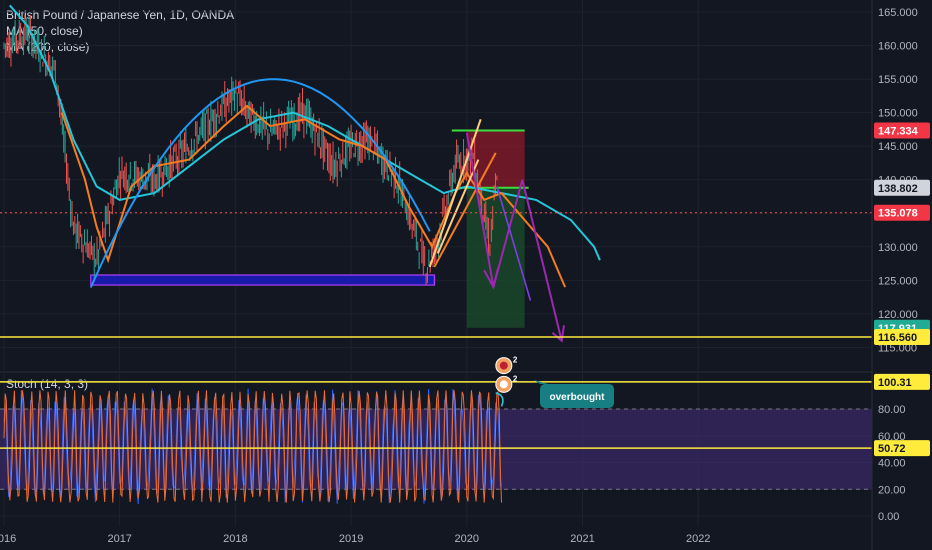 Image resolution: width=932 pixels, height=550 pixels. I want to click on channel-upper-line, so click(455, 193).